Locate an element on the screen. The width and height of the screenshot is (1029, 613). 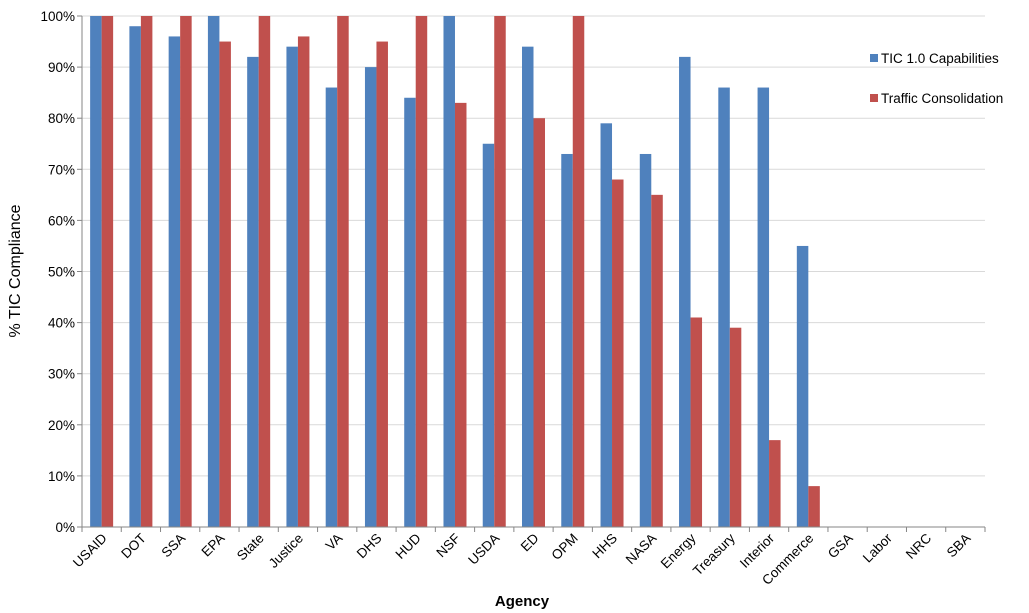
y-tick-label: 0% is located at coordinates (65, 527).